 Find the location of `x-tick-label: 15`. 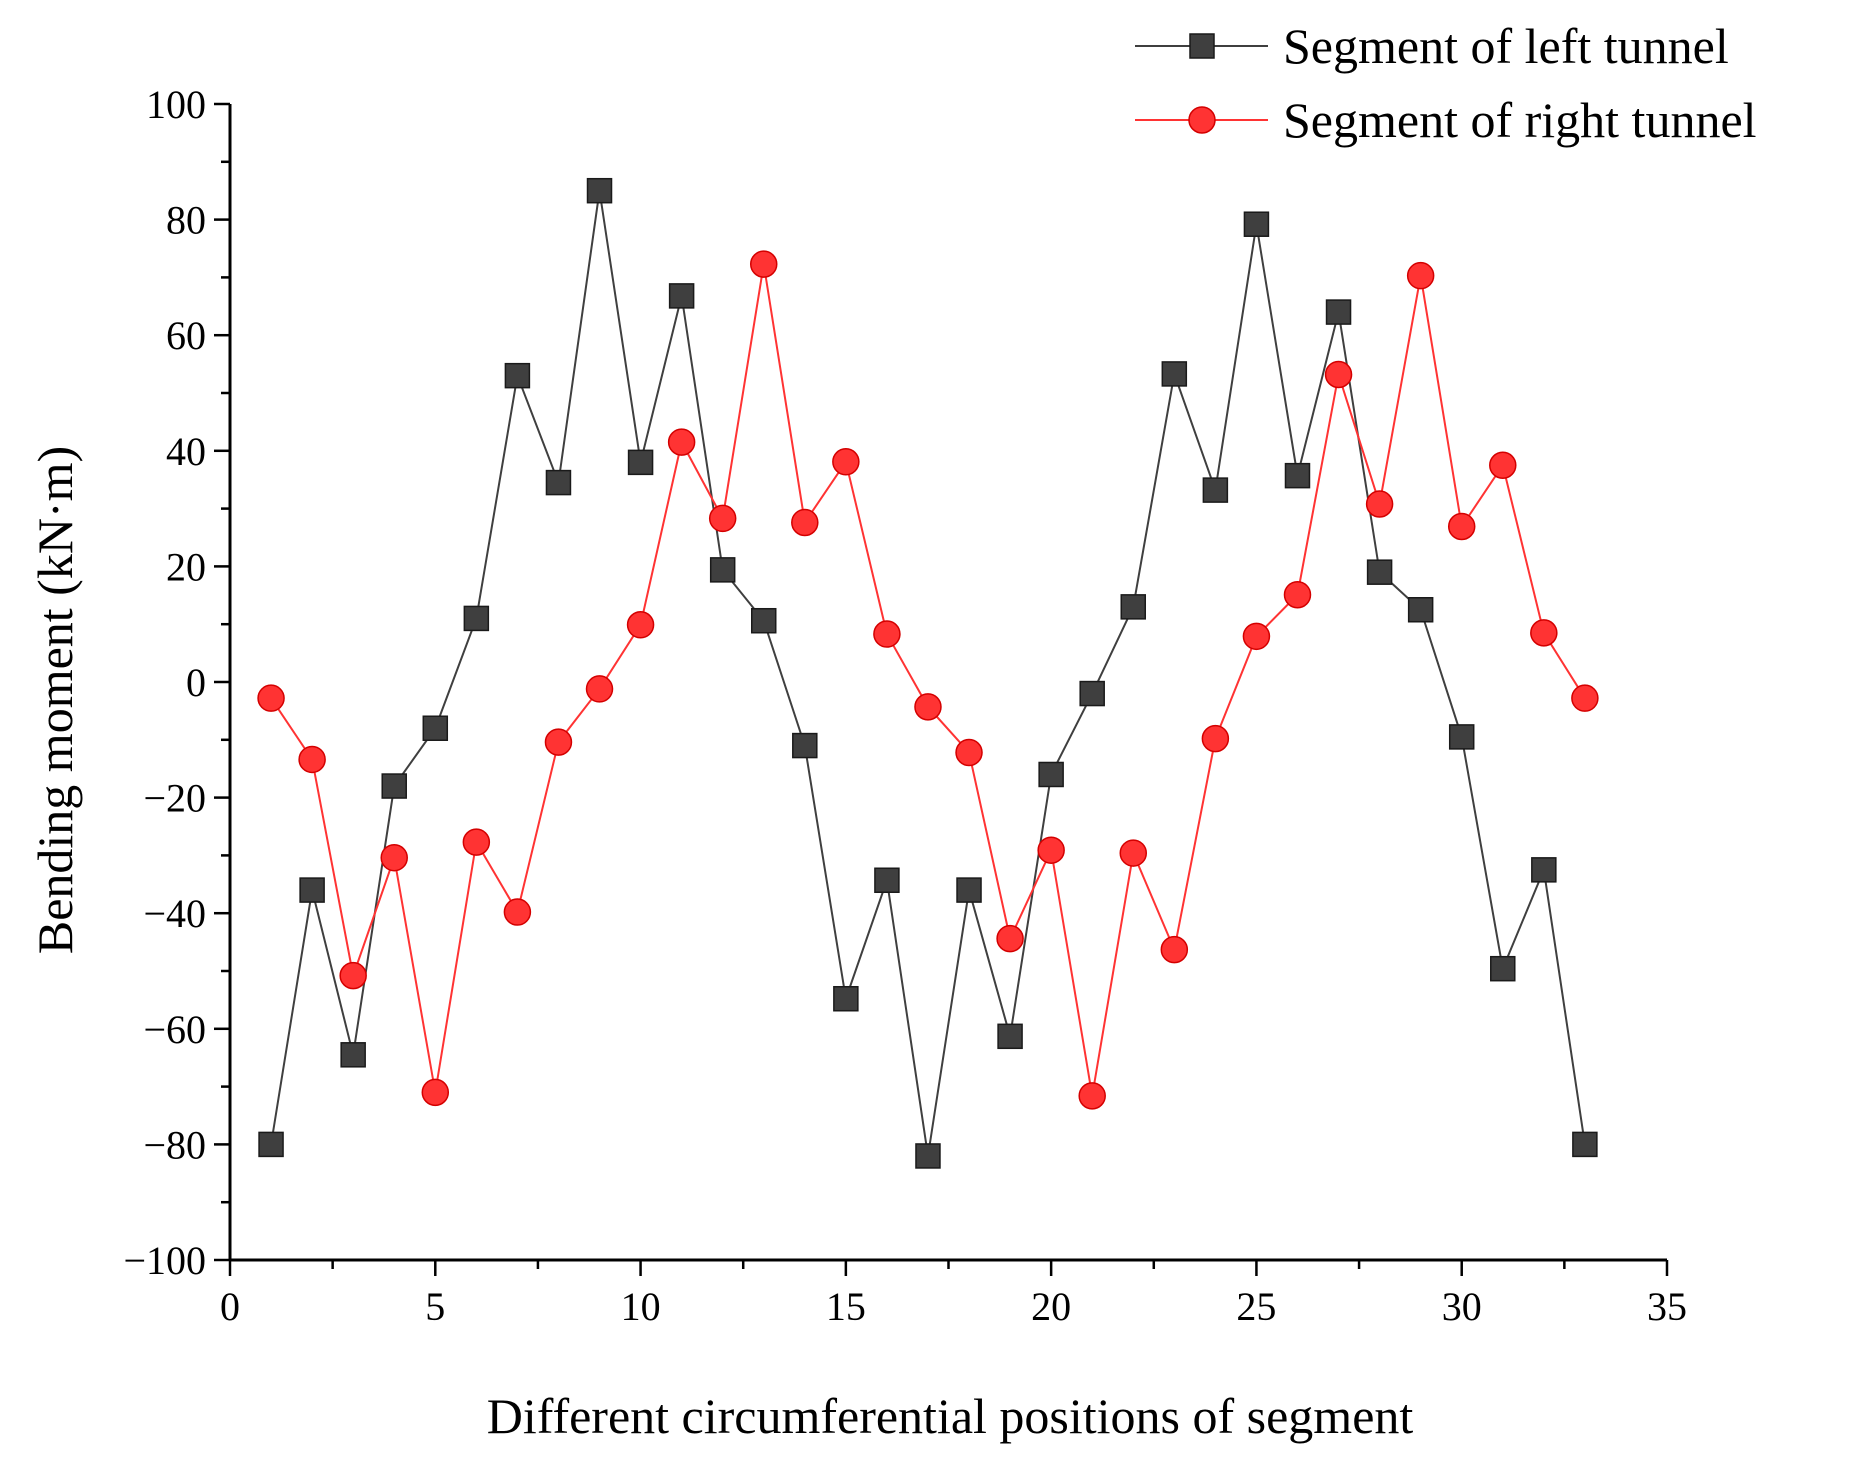

x-tick-label: 15 is located at coordinates (846, 1306).